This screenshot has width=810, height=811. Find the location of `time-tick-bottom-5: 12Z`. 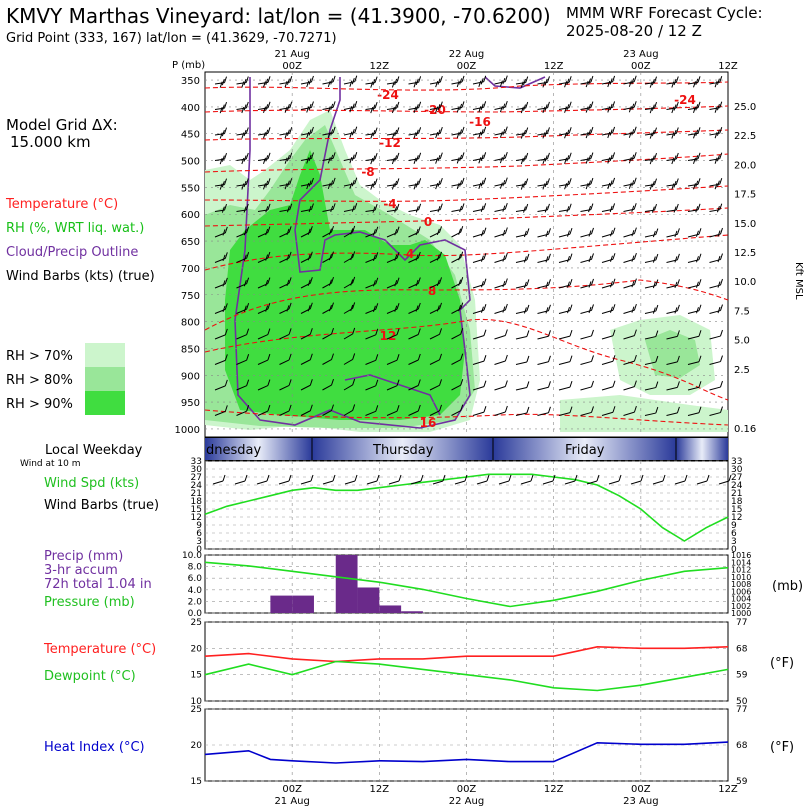

time-tick-bottom-5: 12Z is located at coordinates (728, 789).